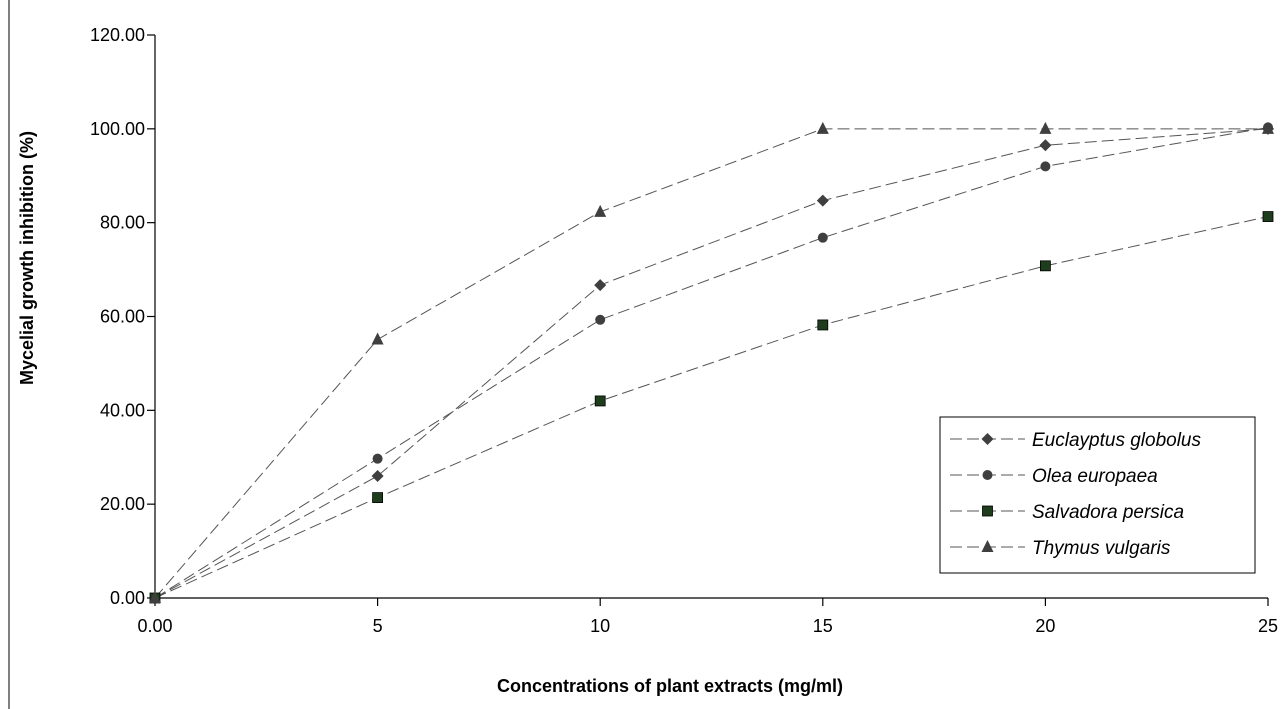  Describe the element at coordinates (122, 223) in the screenshot. I see `y-tick-label: 80.00` at that location.